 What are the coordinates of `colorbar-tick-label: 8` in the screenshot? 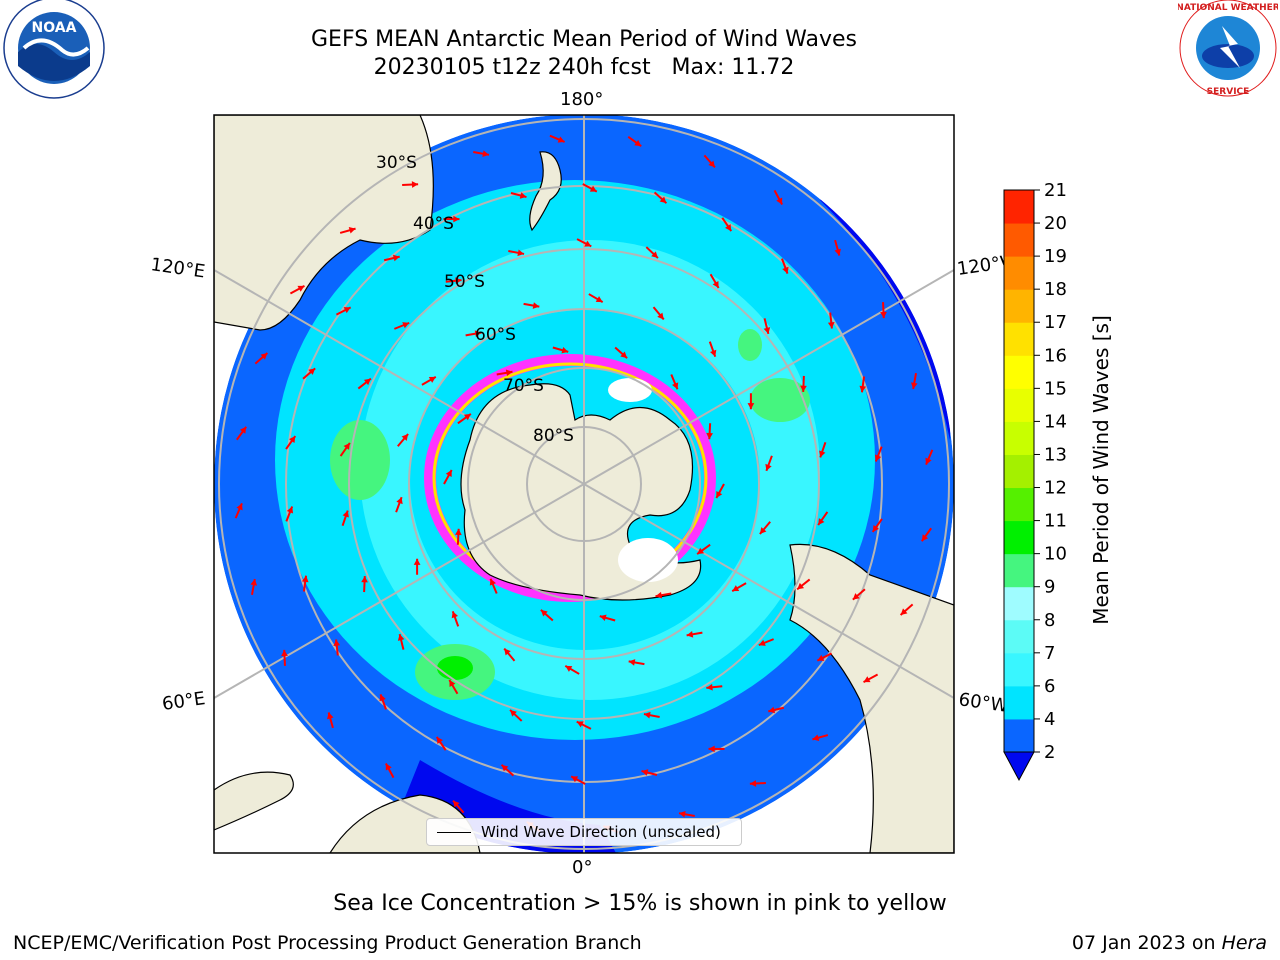 It's located at (1049, 620).